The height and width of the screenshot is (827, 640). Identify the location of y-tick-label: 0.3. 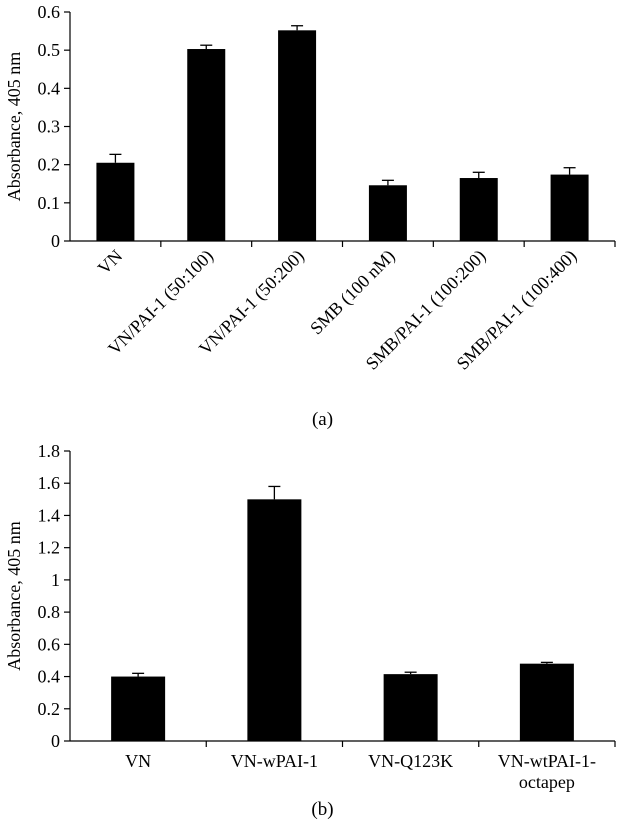
(49, 127).